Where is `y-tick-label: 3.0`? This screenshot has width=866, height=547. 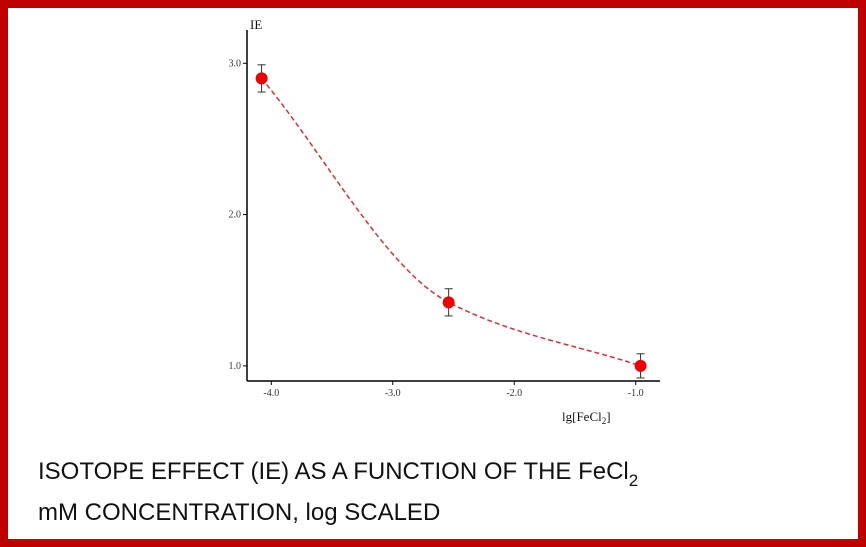 y-tick-label: 3.0 is located at coordinates (235, 63).